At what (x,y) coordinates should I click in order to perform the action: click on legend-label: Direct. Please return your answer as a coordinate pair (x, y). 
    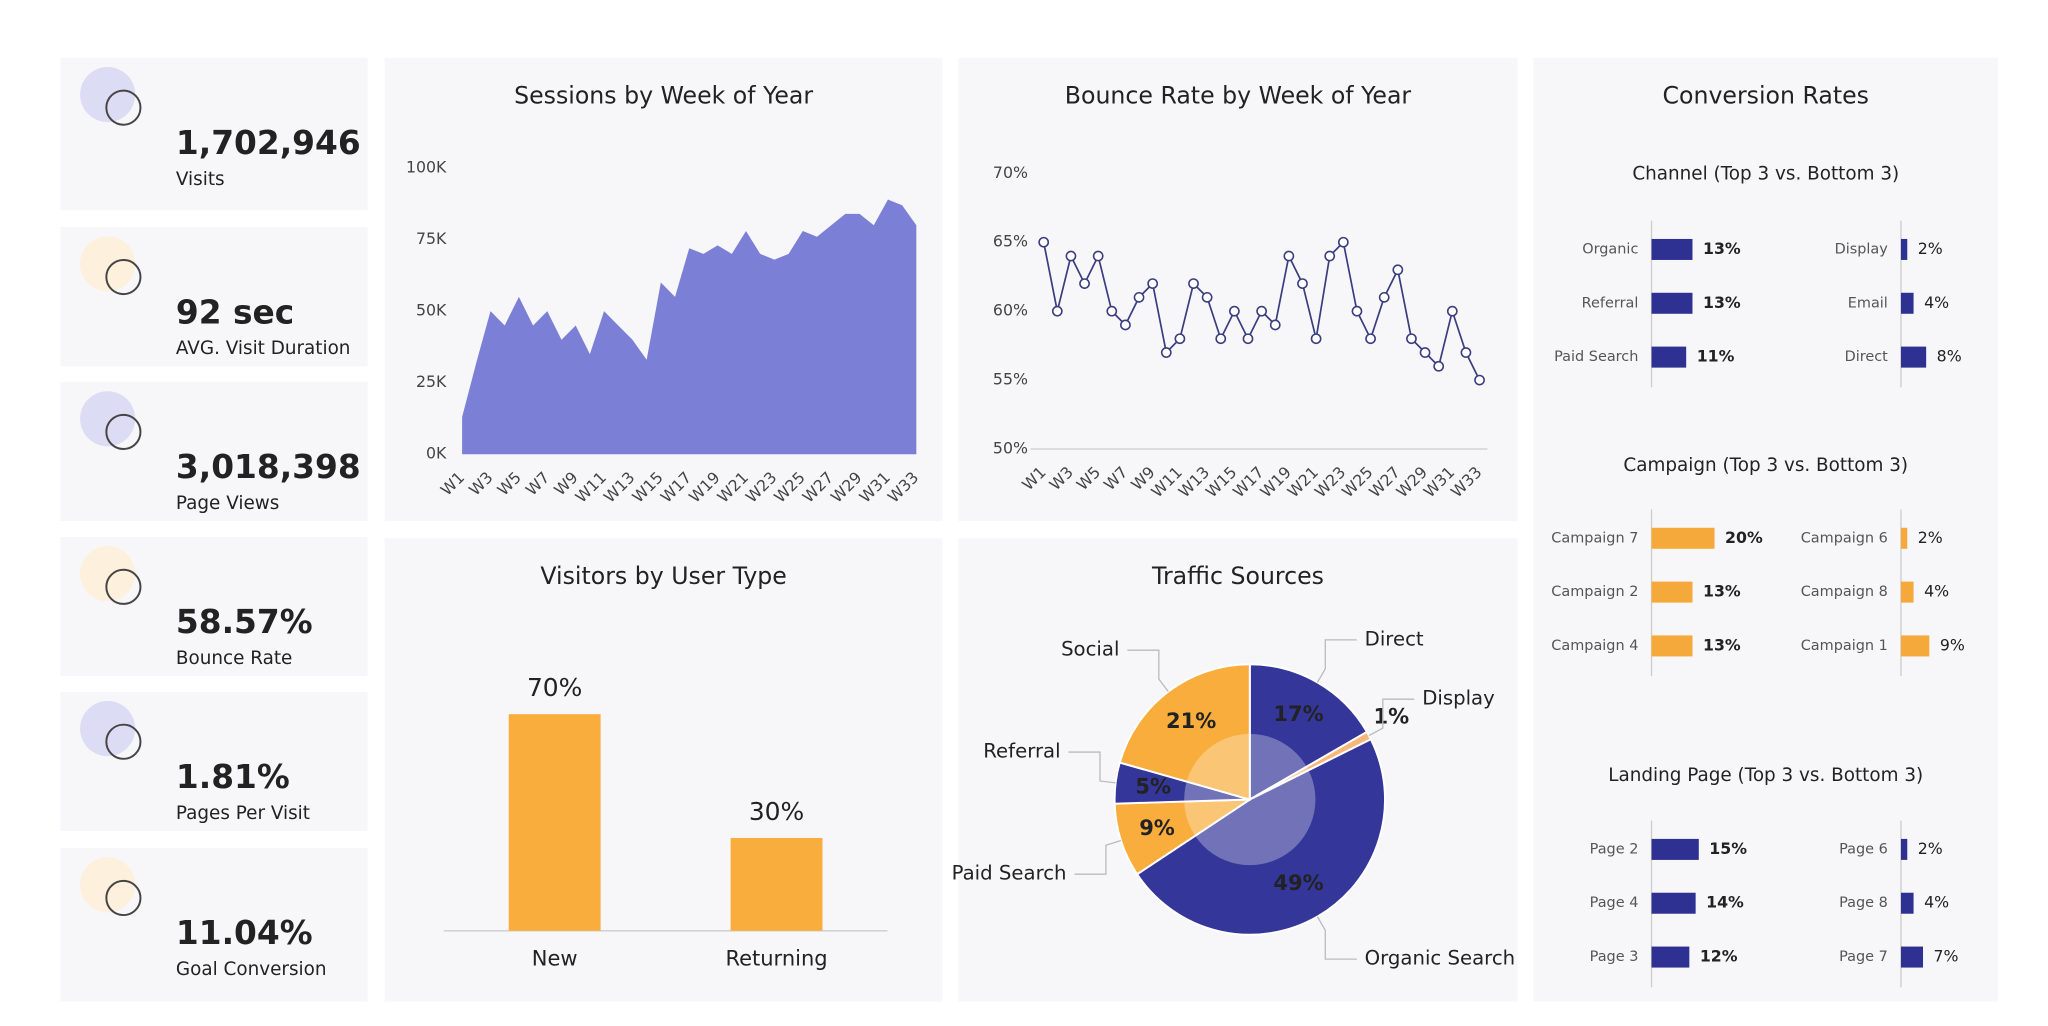
    Looking at the image, I should click on (1394, 638).